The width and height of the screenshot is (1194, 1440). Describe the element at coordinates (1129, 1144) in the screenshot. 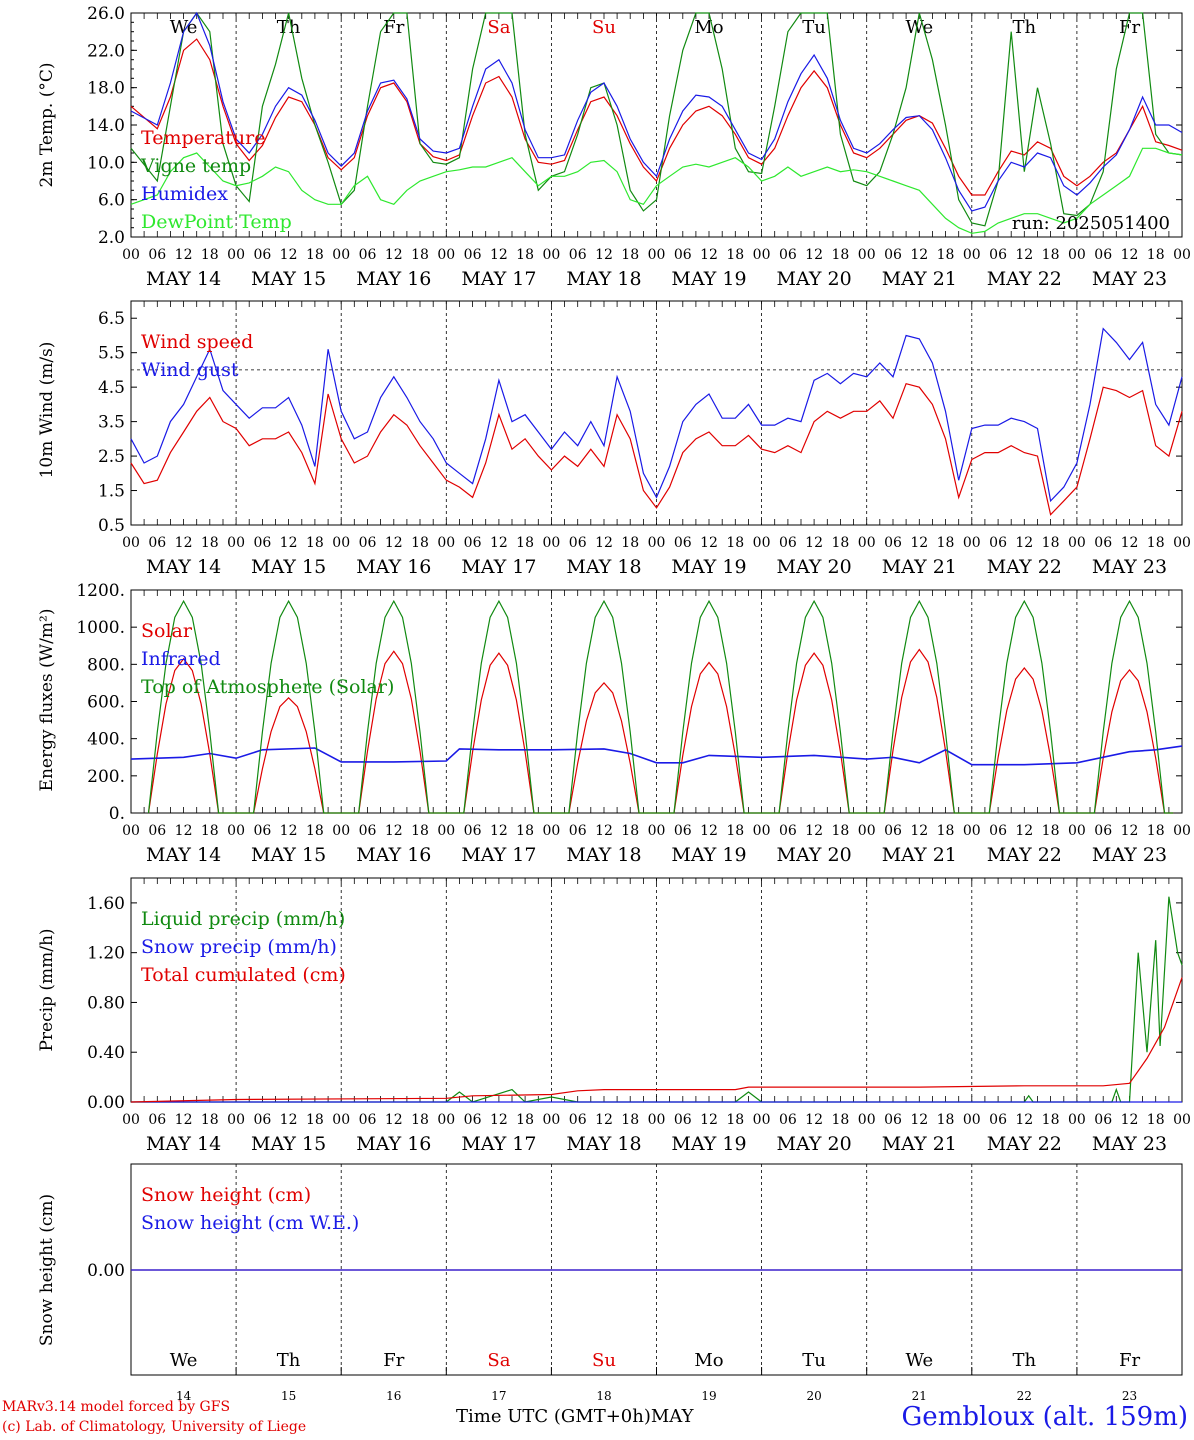

I see `precip-date-label: MAY 23` at that location.